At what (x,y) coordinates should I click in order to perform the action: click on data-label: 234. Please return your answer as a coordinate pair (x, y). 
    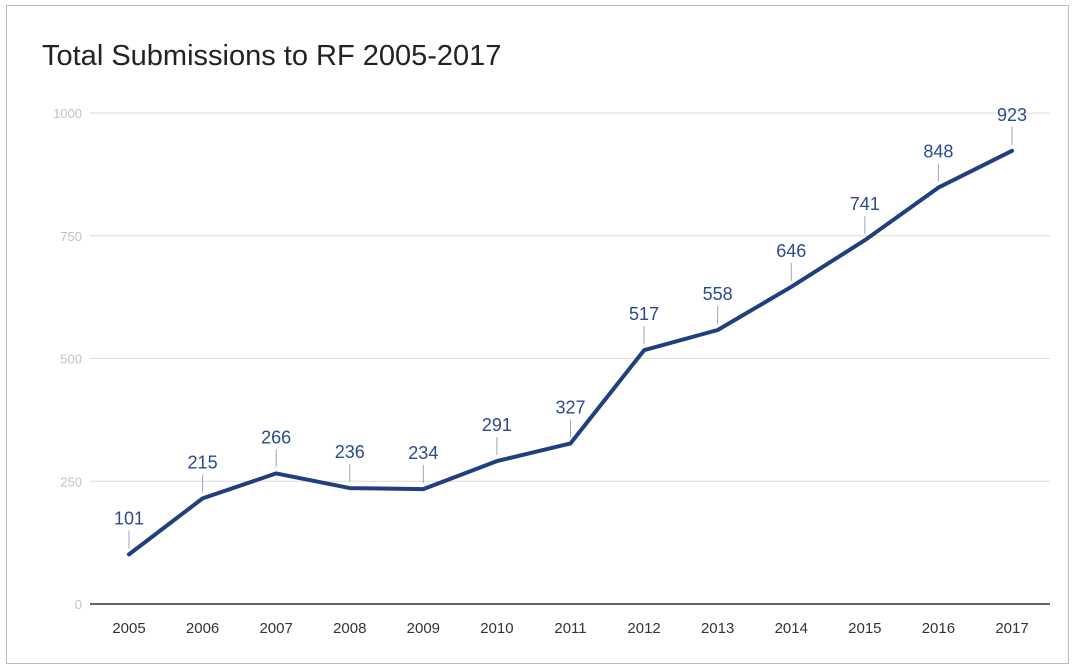
    Looking at the image, I should click on (423, 453).